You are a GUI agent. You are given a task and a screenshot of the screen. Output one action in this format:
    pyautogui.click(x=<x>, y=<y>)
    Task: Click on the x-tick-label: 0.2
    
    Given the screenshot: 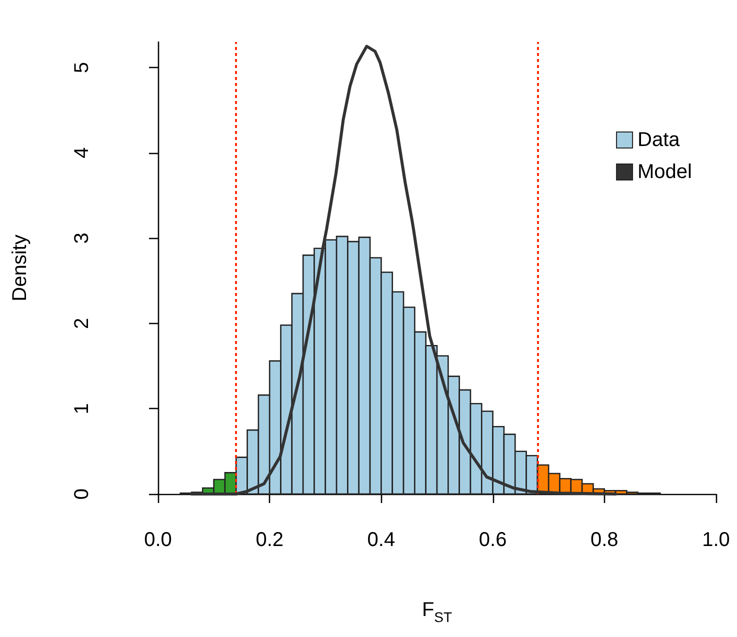 What is the action you would take?
    pyautogui.click(x=270, y=540)
    